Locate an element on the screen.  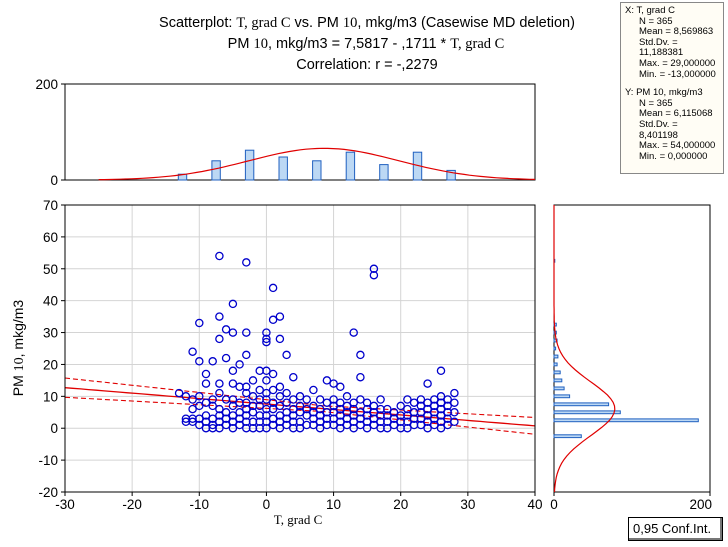
y-tick-label: 30 is located at coordinates (50, 333).